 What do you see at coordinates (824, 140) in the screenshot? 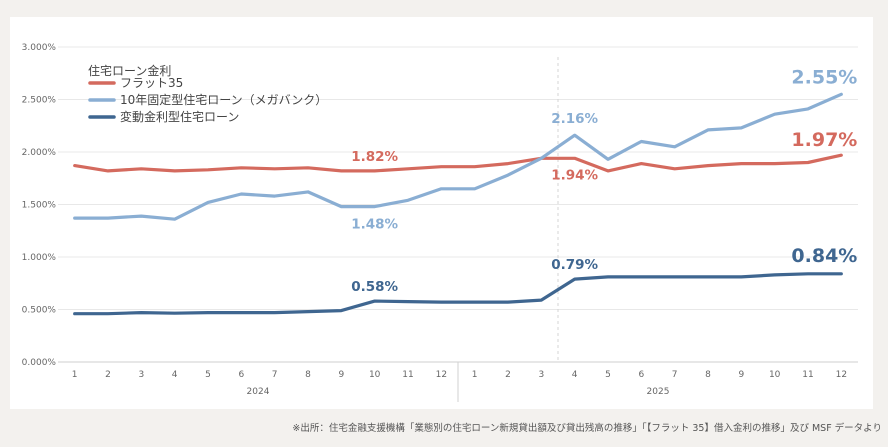
I see `data-label: 1.97%` at bounding box center [824, 140].